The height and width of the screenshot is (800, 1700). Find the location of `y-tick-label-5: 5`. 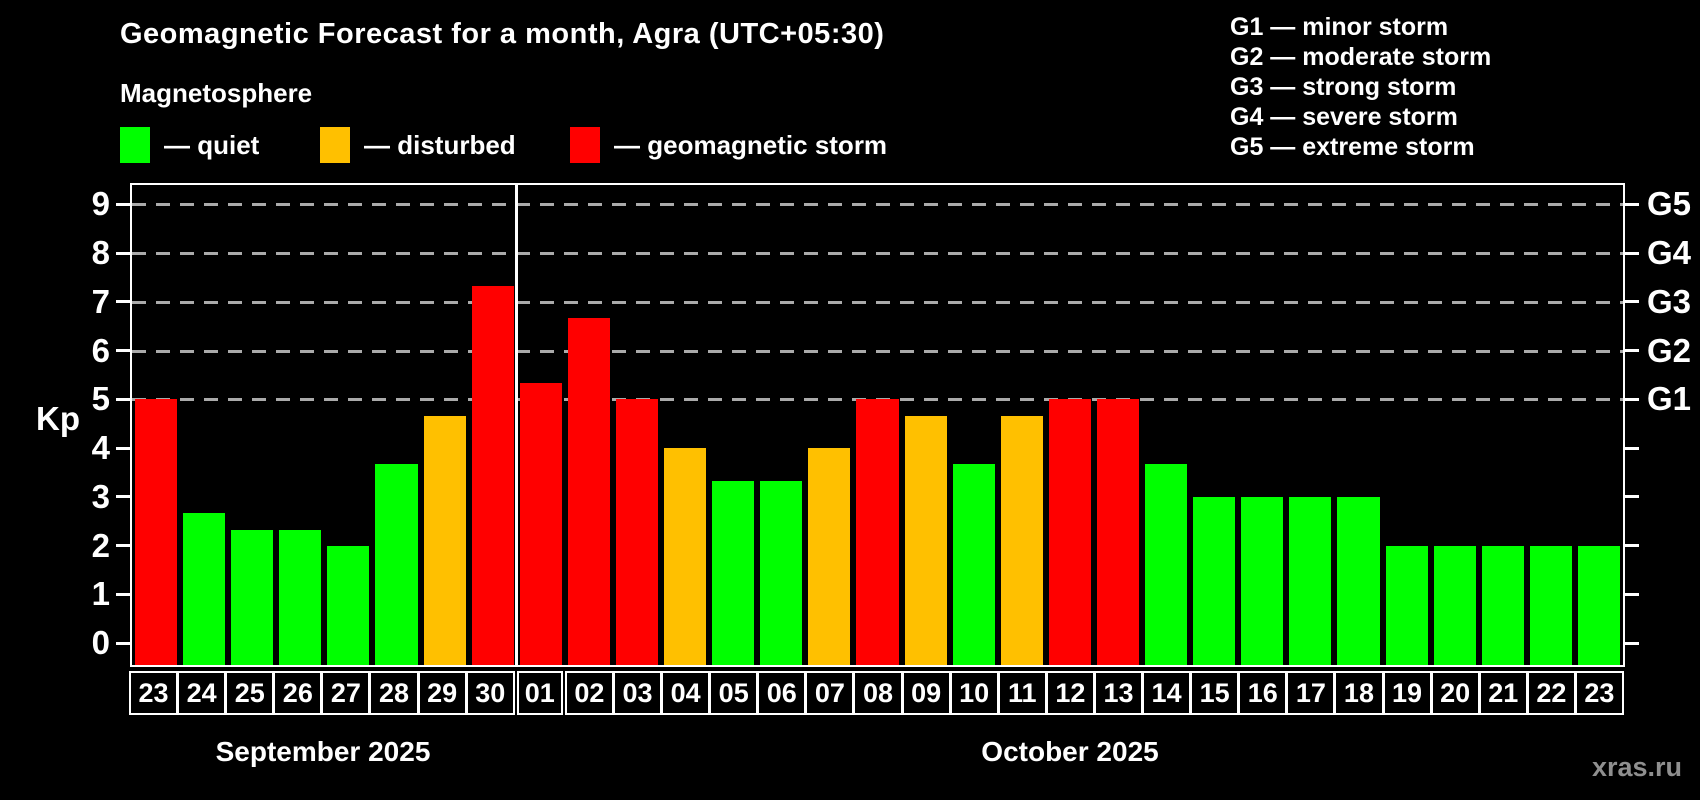

y-tick-label-5: 5 is located at coordinates (100, 399).